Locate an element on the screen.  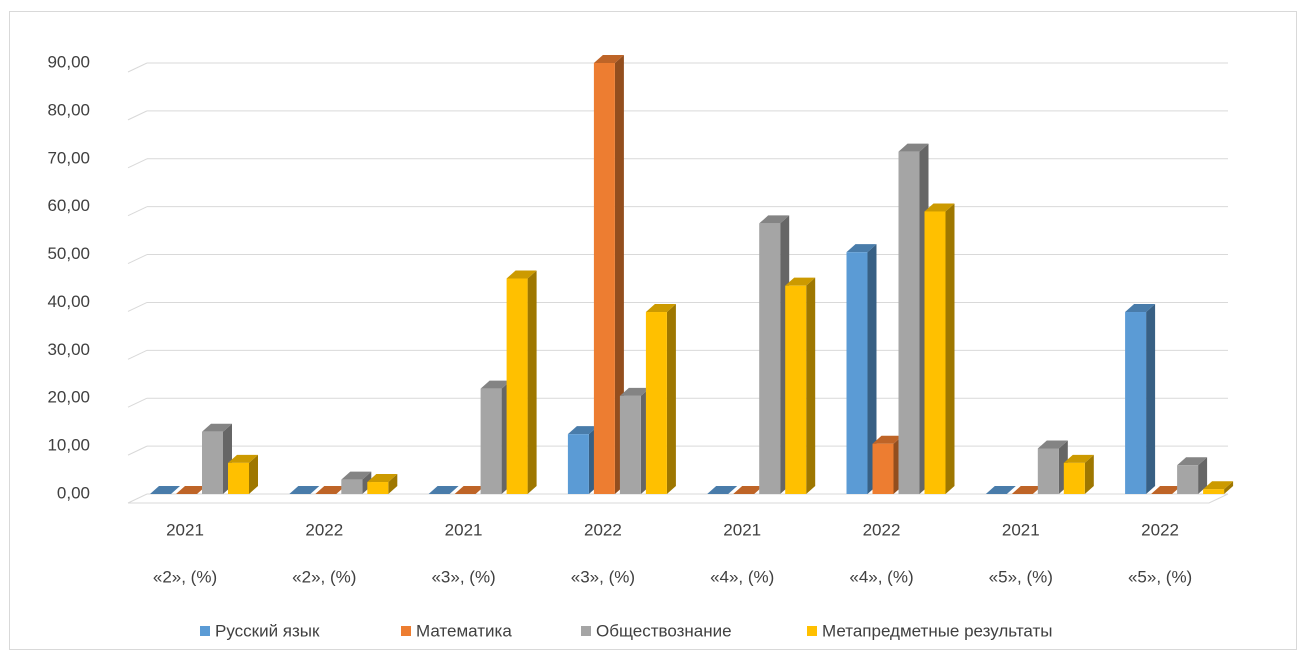
y-tick-label: 20,00 is located at coordinates (68, 397).